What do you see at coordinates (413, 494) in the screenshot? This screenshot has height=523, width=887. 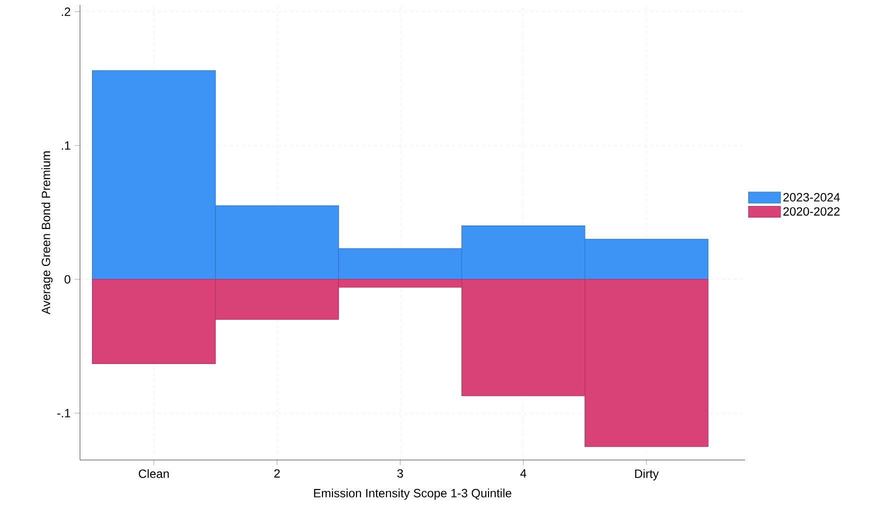 I see `x-axis-title: Emission Intensity Scope 1-3 Quintile` at bounding box center [413, 494].